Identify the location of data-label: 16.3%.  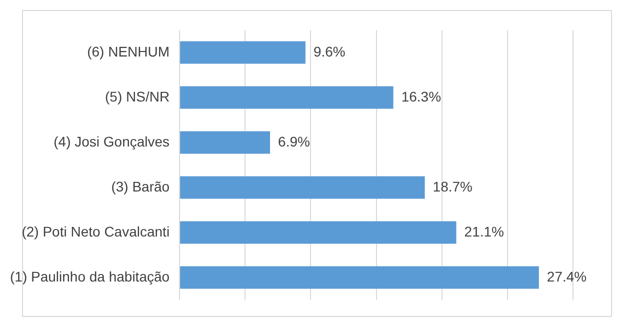
(421, 96).